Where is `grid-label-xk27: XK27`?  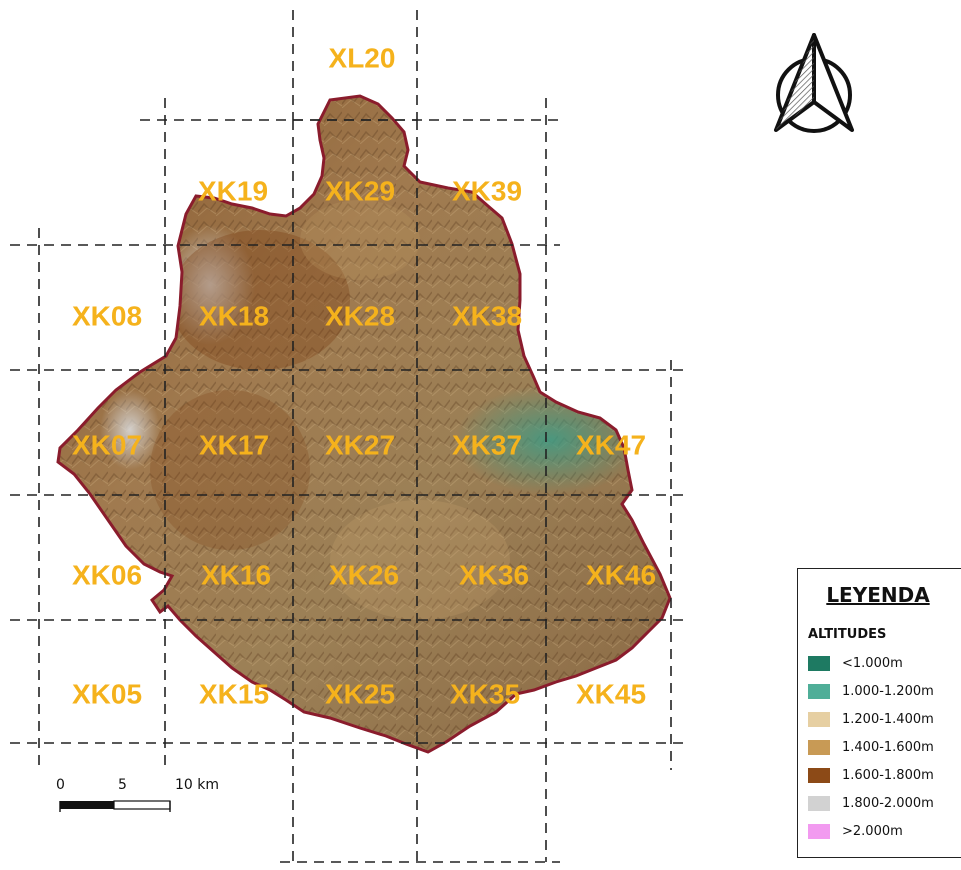
grid-label-xk27: XK27 is located at coordinates (360, 444).